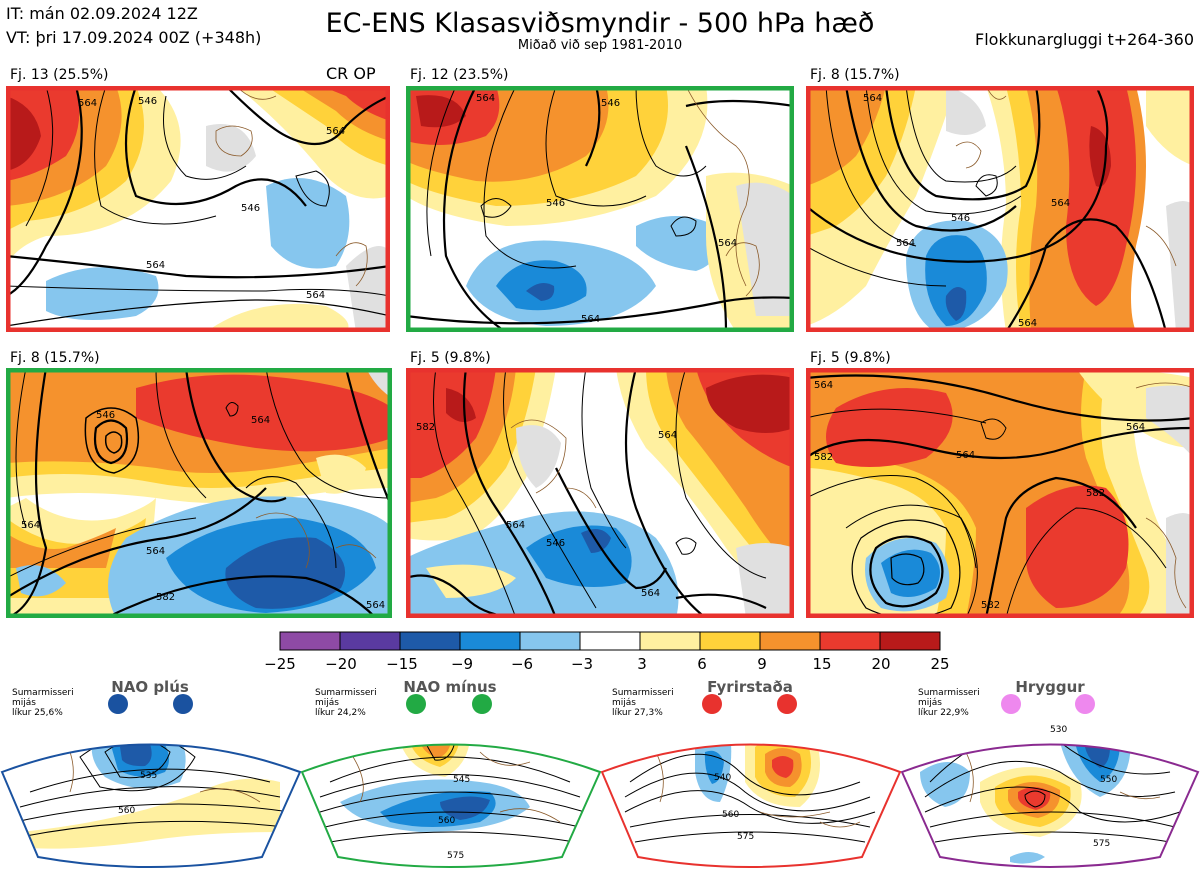 This screenshot has height=871, width=1200. What do you see at coordinates (940, 664) in the screenshot?
I see `colorbar-tick: 25` at bounding box center [940, 664].